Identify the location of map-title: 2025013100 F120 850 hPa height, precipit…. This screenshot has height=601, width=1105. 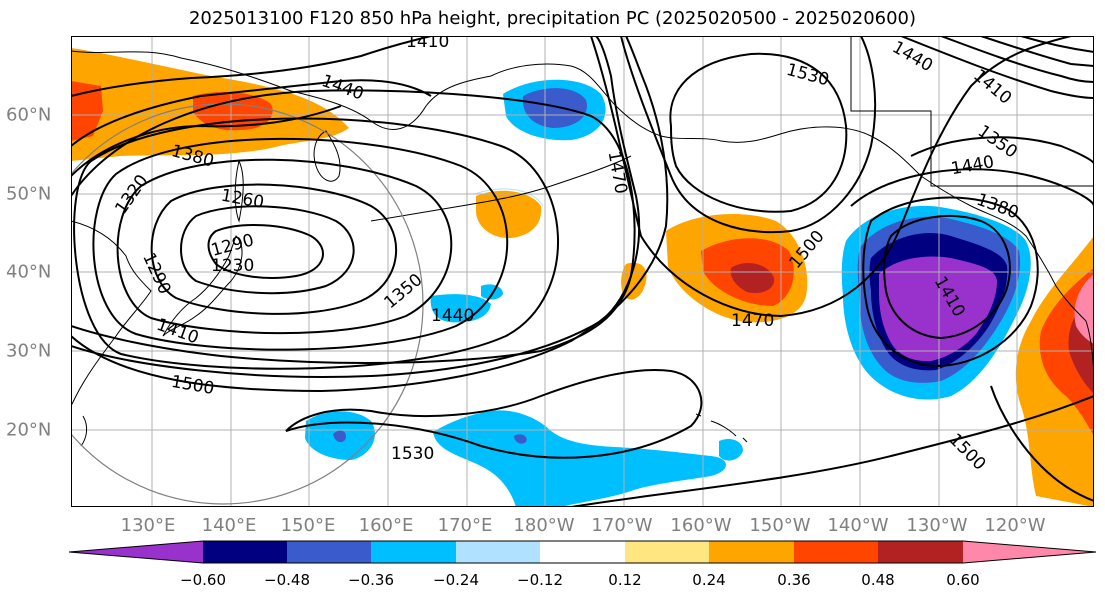
(552, 18).